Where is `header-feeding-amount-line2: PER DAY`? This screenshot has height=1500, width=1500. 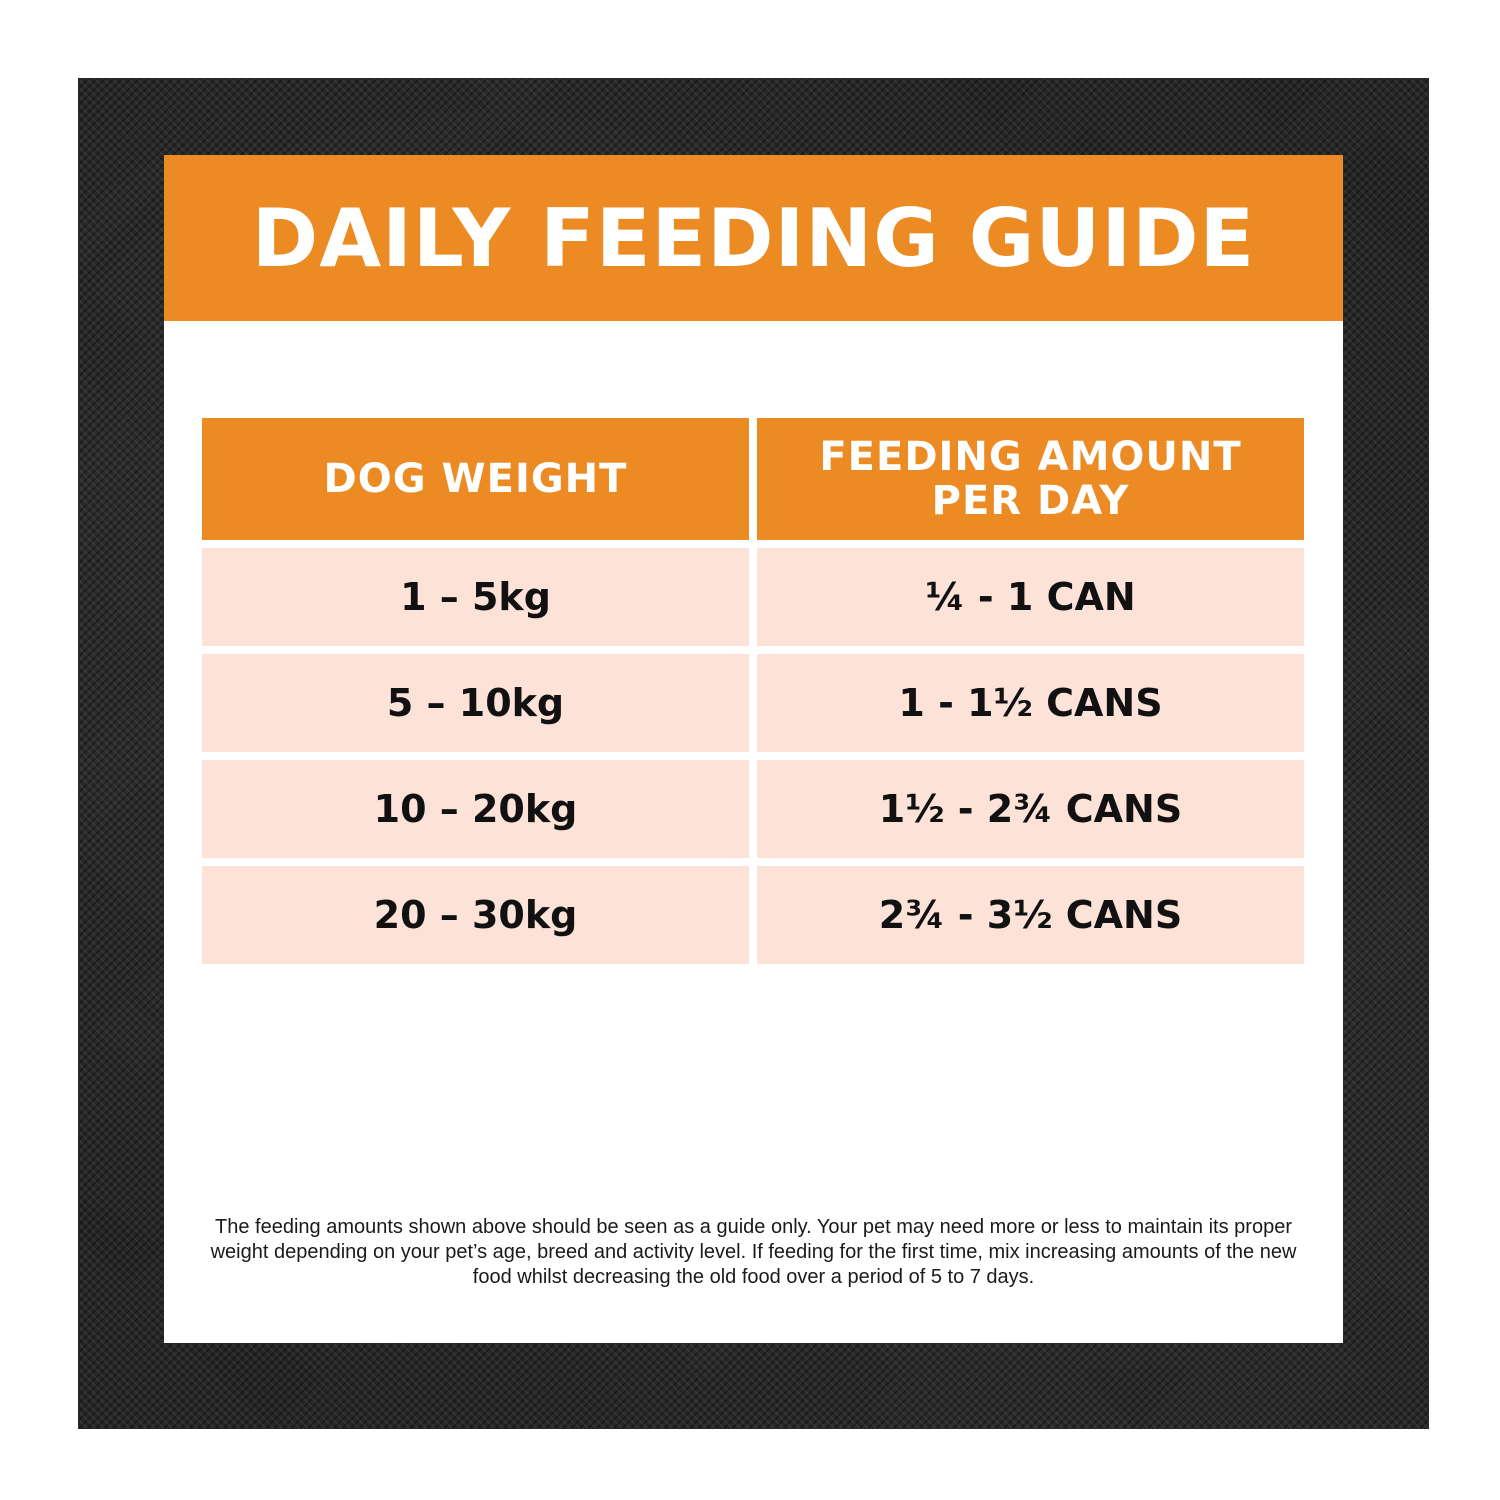 header-feeding-amount-line2: PER DAY is located at coordinates (1030, 501).